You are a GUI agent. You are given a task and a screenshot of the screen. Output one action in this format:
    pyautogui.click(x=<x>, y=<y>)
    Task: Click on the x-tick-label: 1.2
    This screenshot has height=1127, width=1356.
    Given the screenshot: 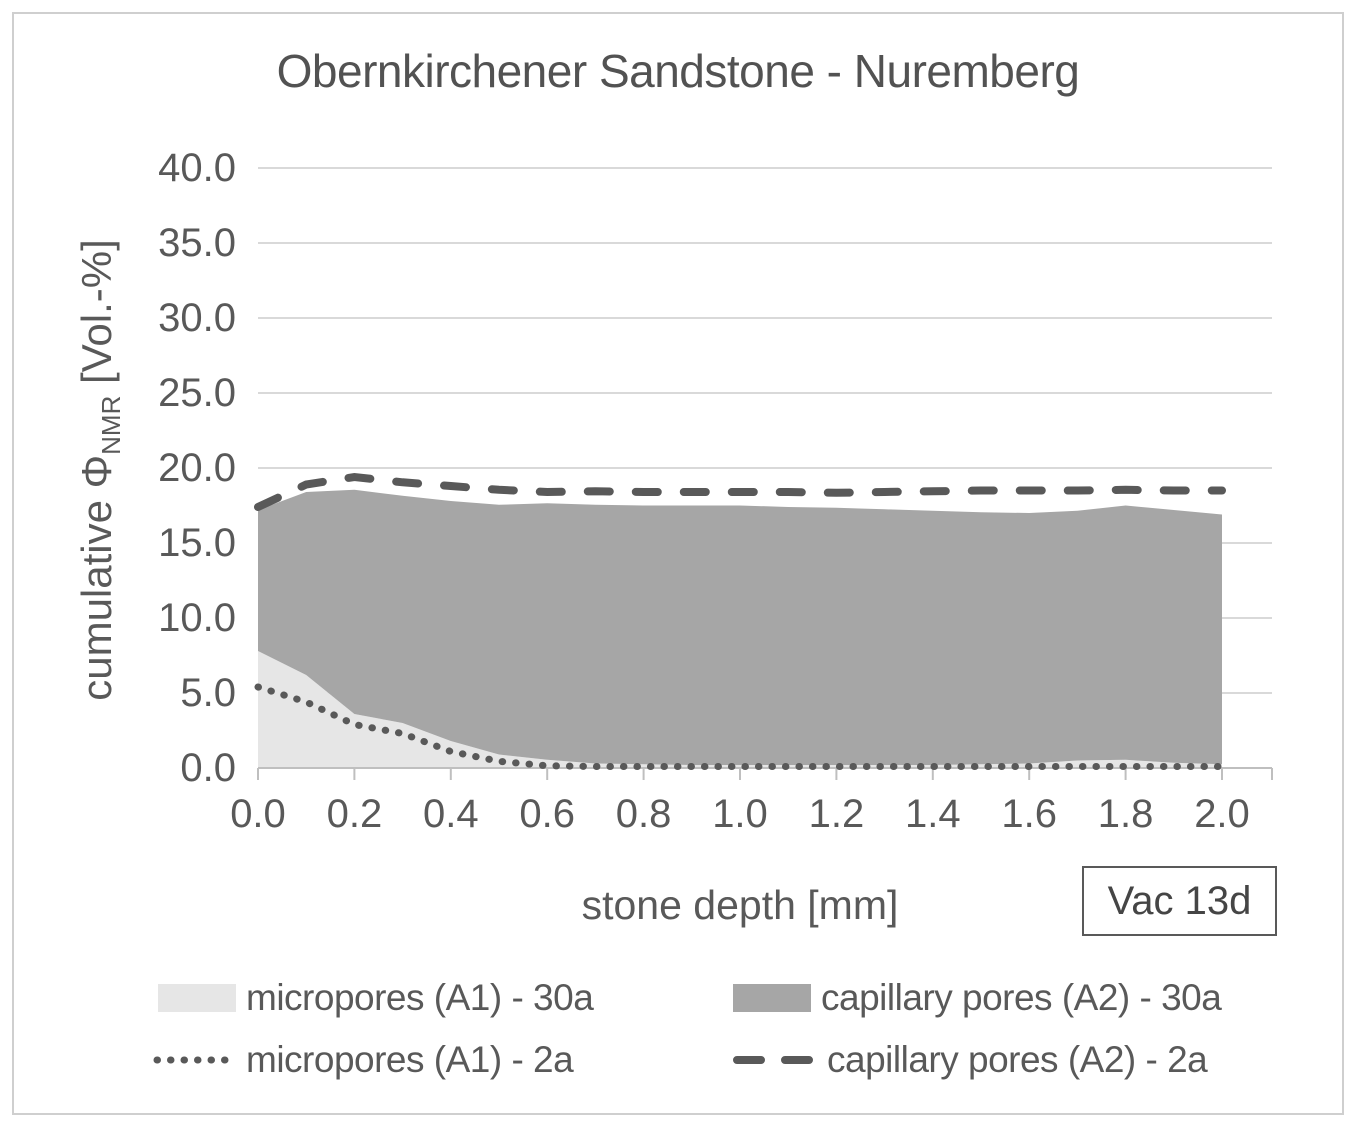 What is the action you would take?
    pyautogui.click(x=836, y=814)
    